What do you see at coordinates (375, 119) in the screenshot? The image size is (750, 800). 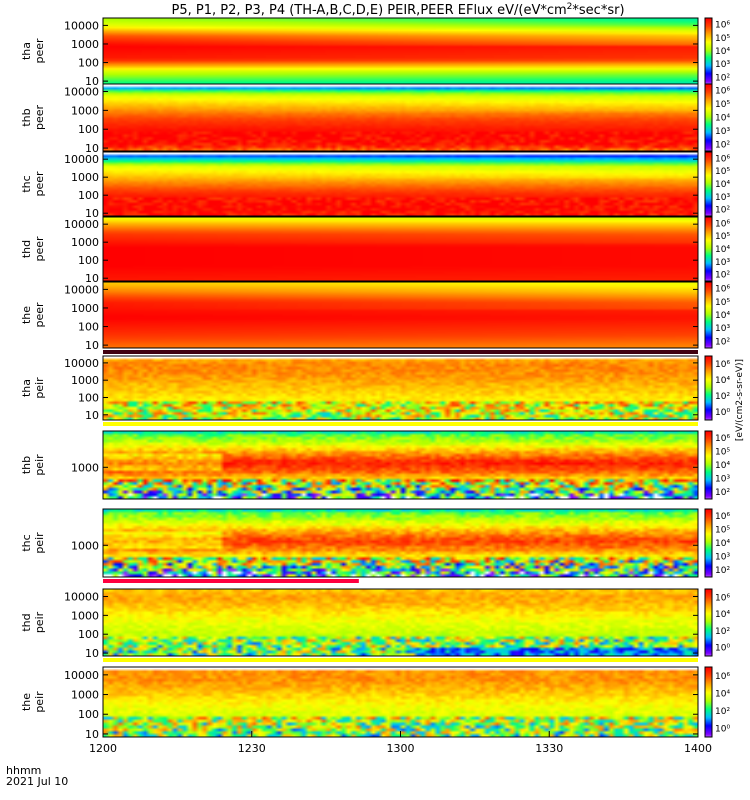 I see `panel-thb-peer: 10000 1000 100 10 thb peer 10⁶ 10⁵ 10⁴ 10³ 10²` at bounding box center [375, 119].